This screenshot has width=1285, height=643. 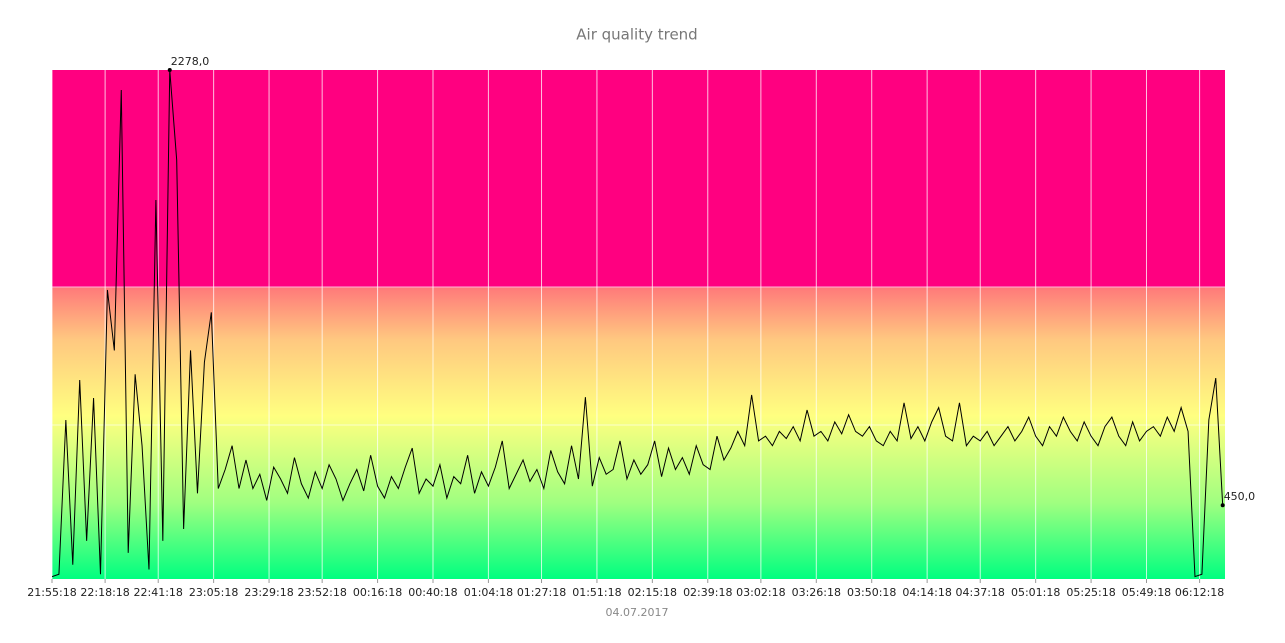 I want to click on x-tick-label: 01:04:18, so click(x=488, y=592).